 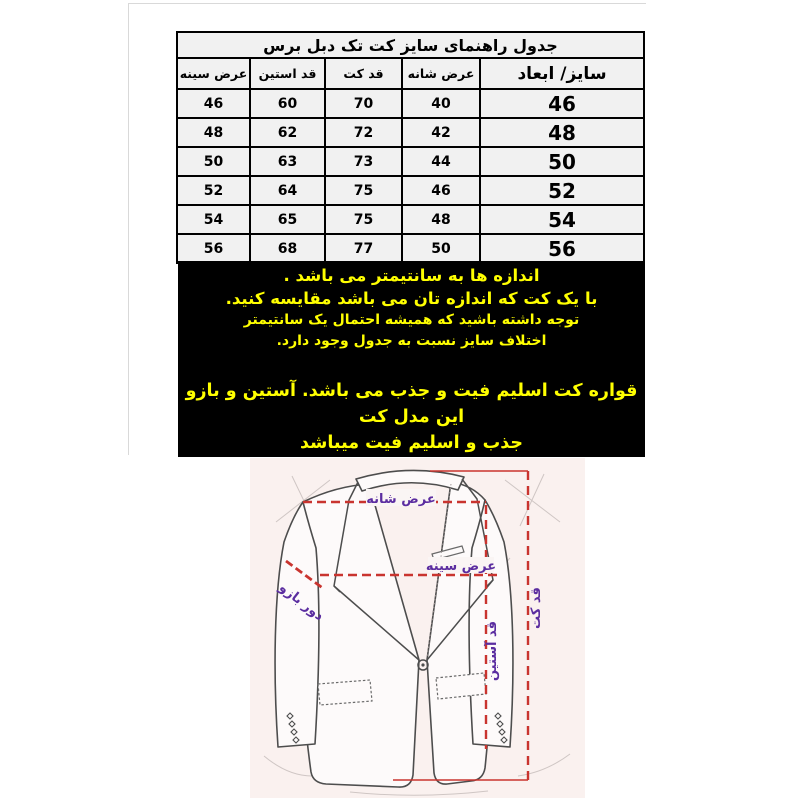 I want to click on shoulder-value: 40, so click(x=441, y=103).